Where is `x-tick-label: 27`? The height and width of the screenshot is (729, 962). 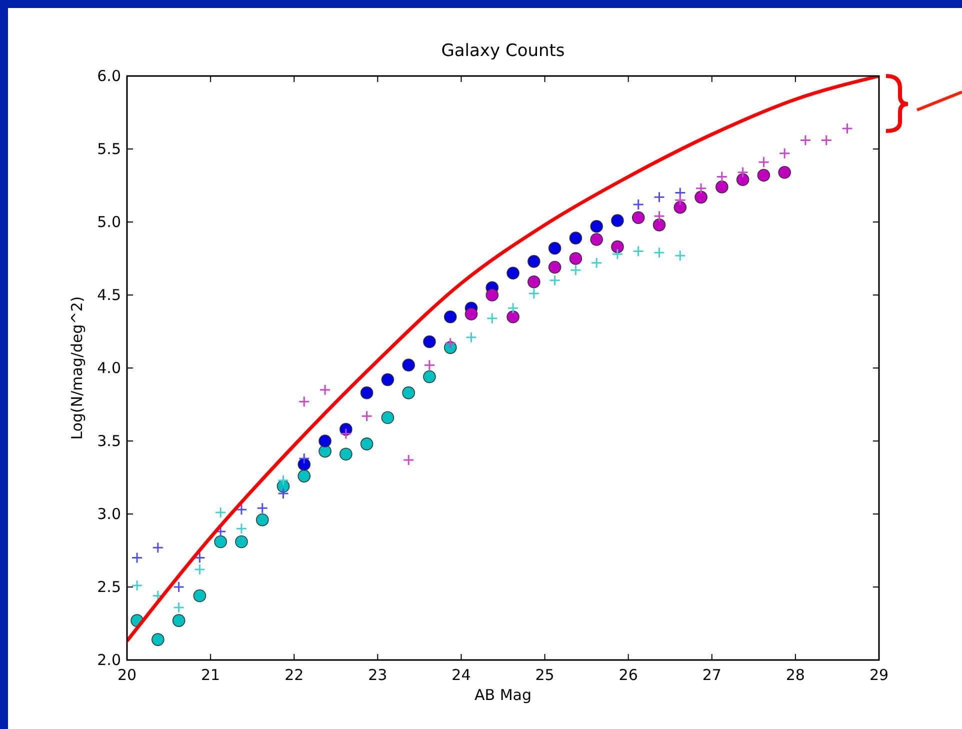 x-tick-label: 27 is located at coordinates (712, 675).